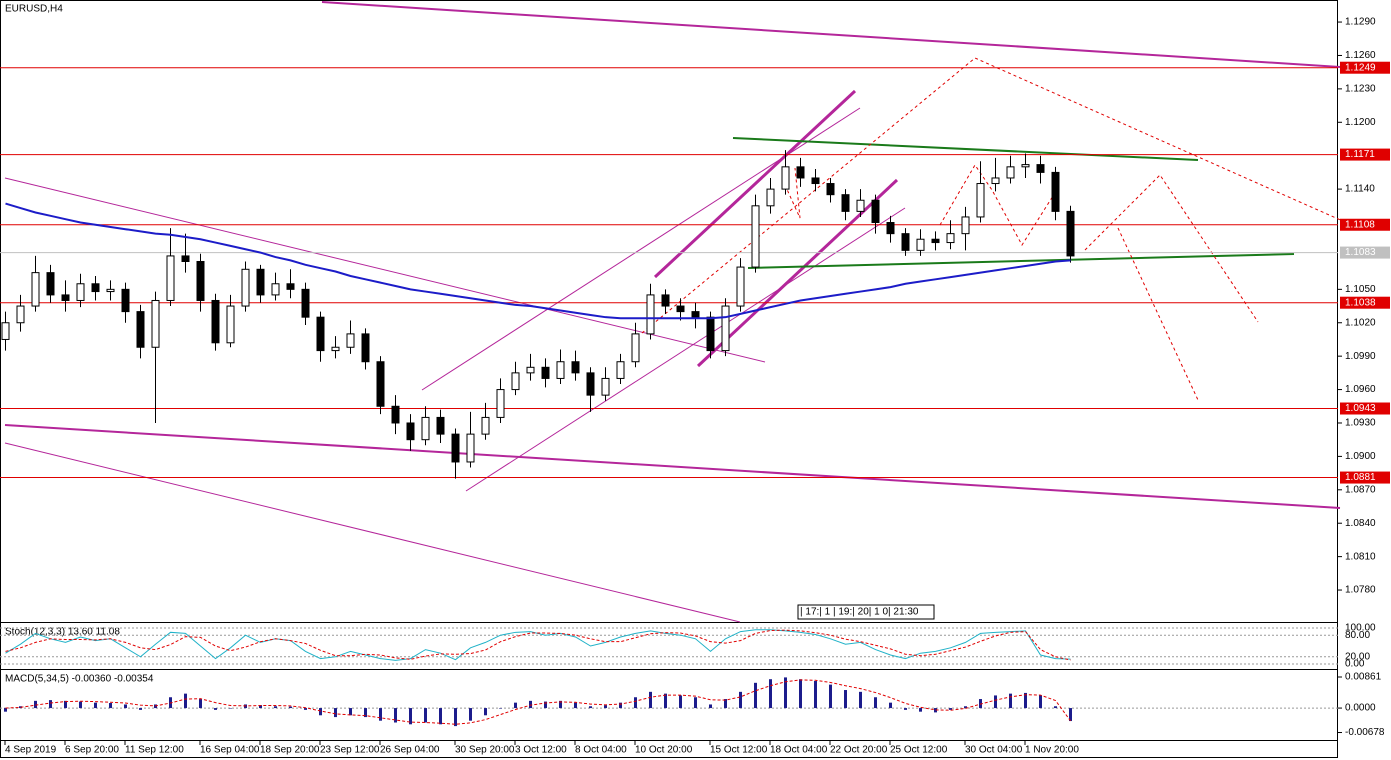 This screenshot has height=760, width=1391. Describe the element at coordinates (1360, 489) in the screenshot. I see `y-tick-label: 1.0870` at that location.